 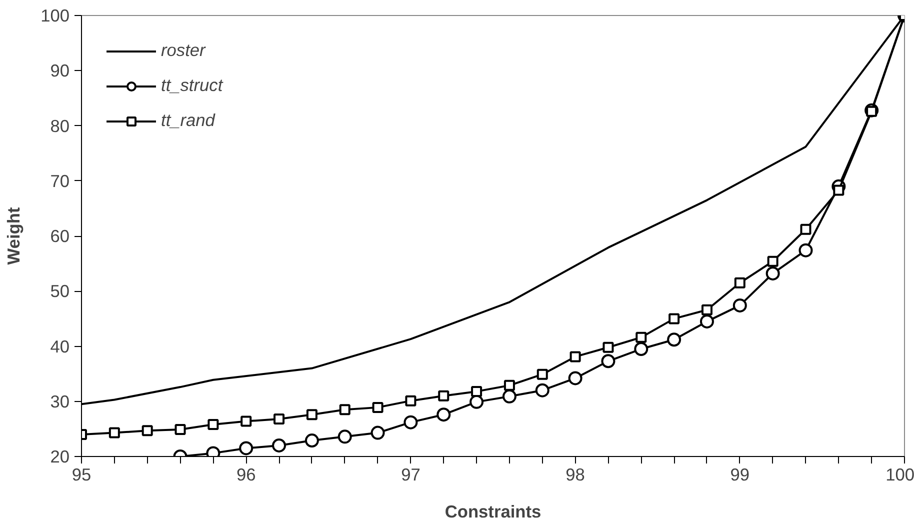 What do you see at coordinates (60, 70) in the screenshot?
I see `y-tick-label: 90` at bounding box center [60, 70].